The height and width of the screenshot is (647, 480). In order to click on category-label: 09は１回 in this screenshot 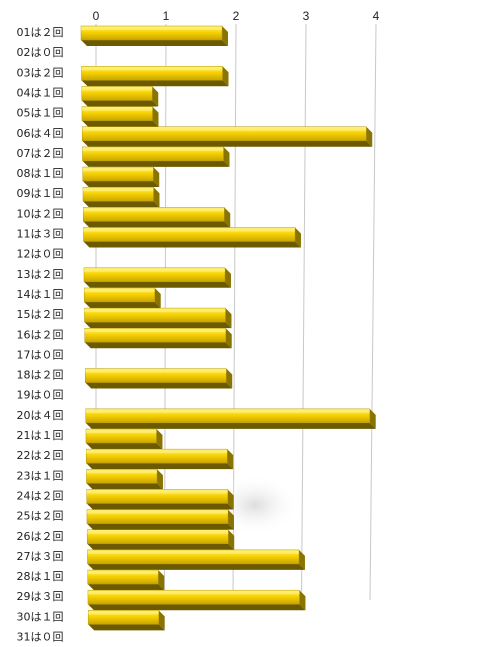, I will do `click(40, 193)`.